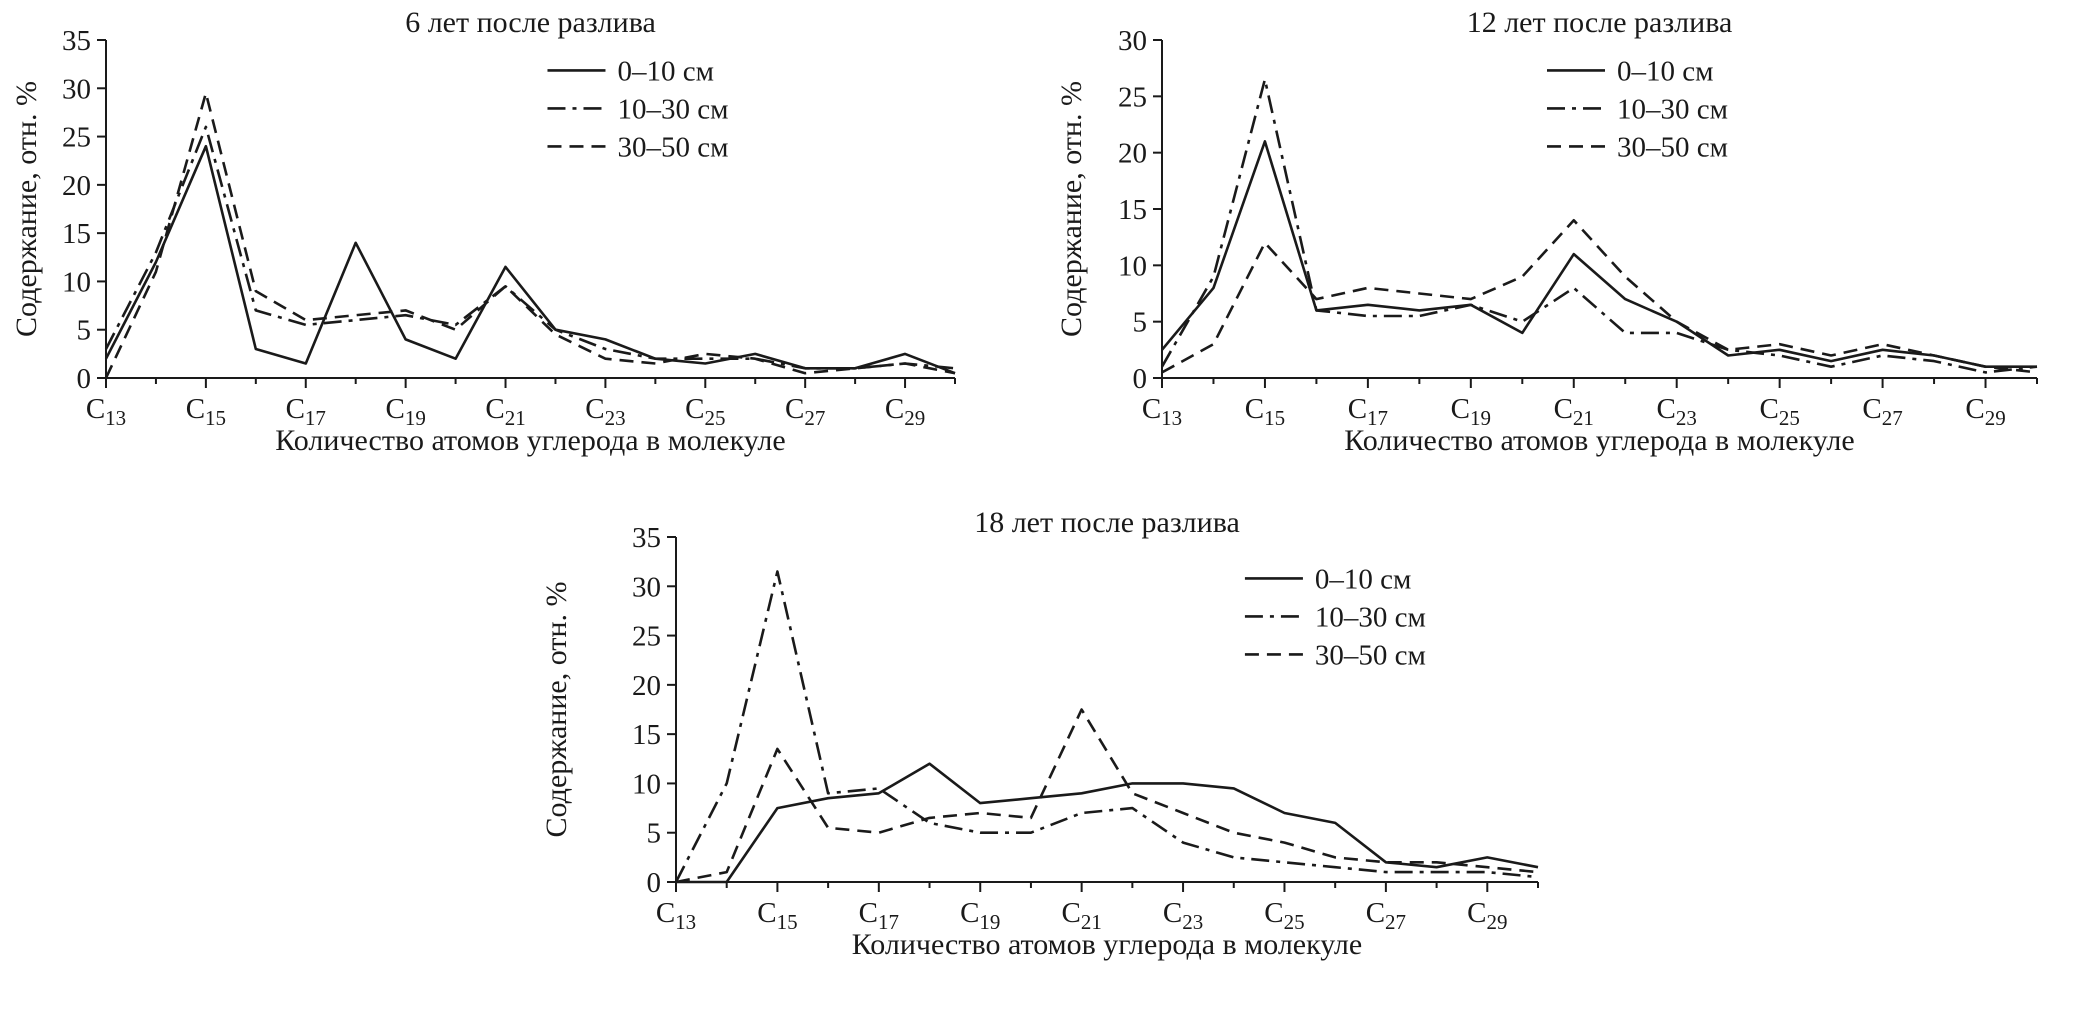 This screenshot has width=2079, height=1009. I want to click on axes, so click(530, 209).